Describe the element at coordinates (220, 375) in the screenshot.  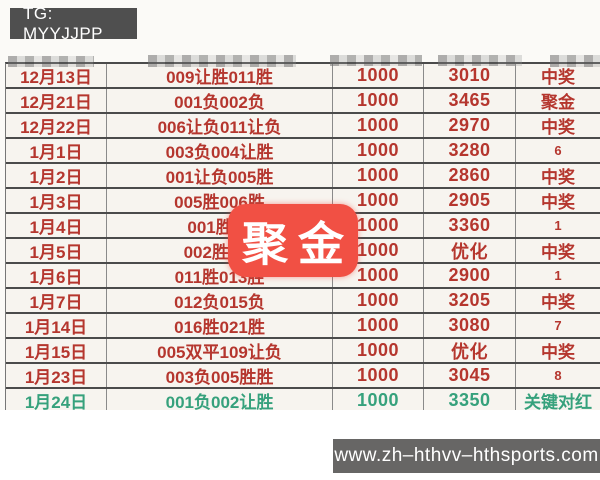
I see `cell-picks: 003负005胜胜` at that location.